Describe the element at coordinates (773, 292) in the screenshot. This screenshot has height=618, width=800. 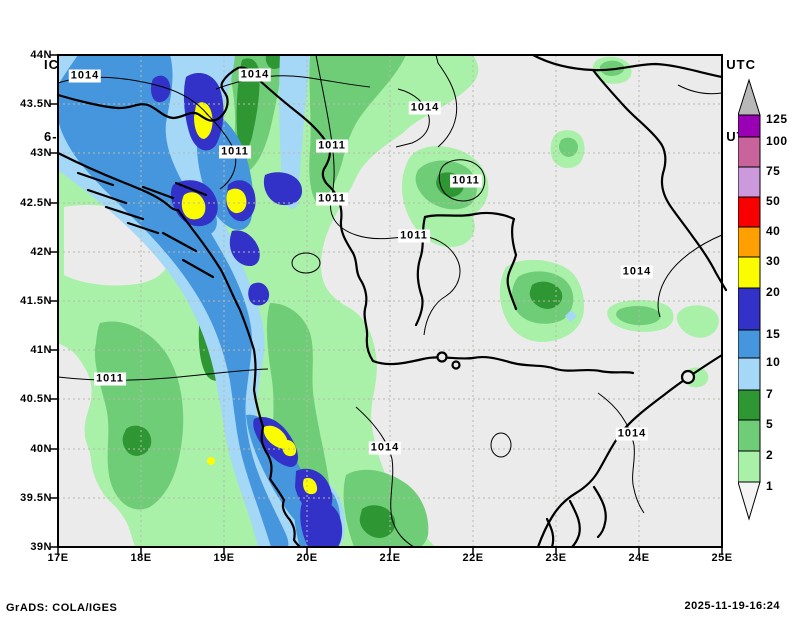
I see `colorbar-level-label: 20` at that location.